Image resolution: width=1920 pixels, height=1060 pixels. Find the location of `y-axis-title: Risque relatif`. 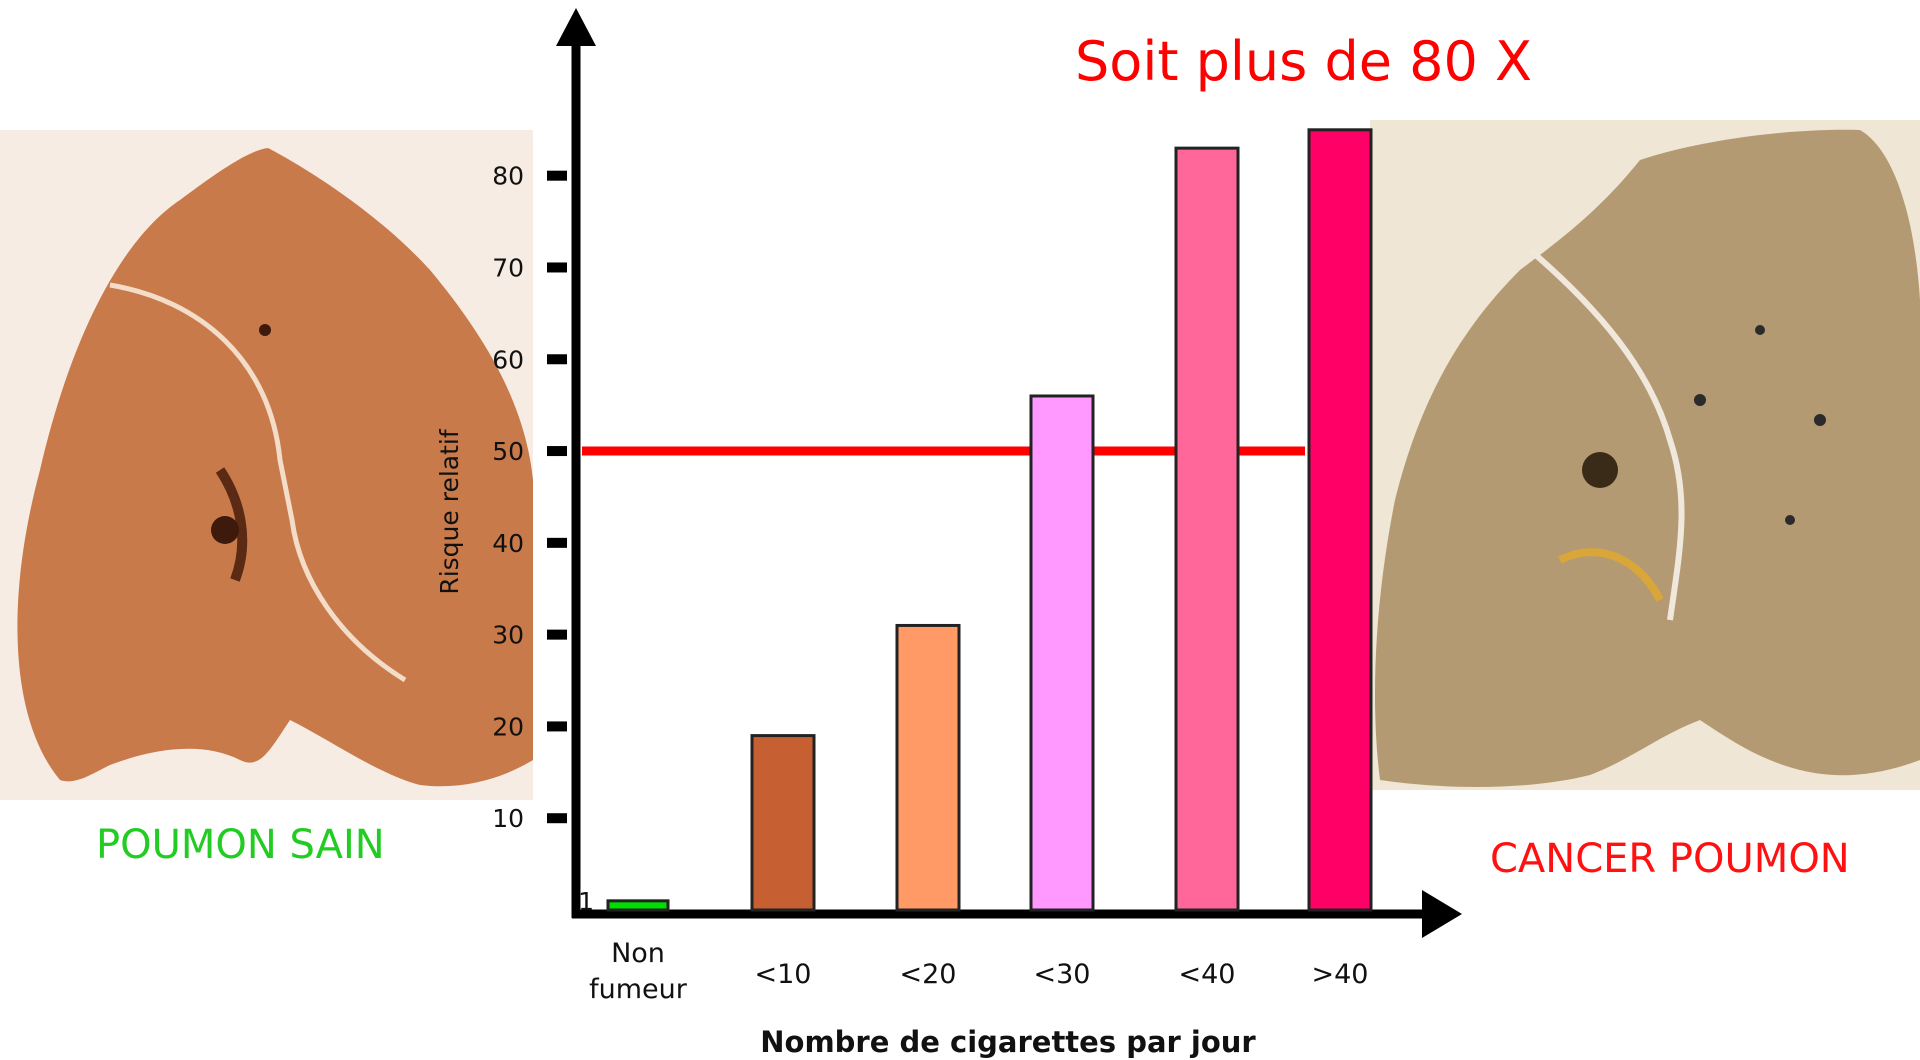

y-axis-title: Risque relatif is located at coordinates (449, 511).